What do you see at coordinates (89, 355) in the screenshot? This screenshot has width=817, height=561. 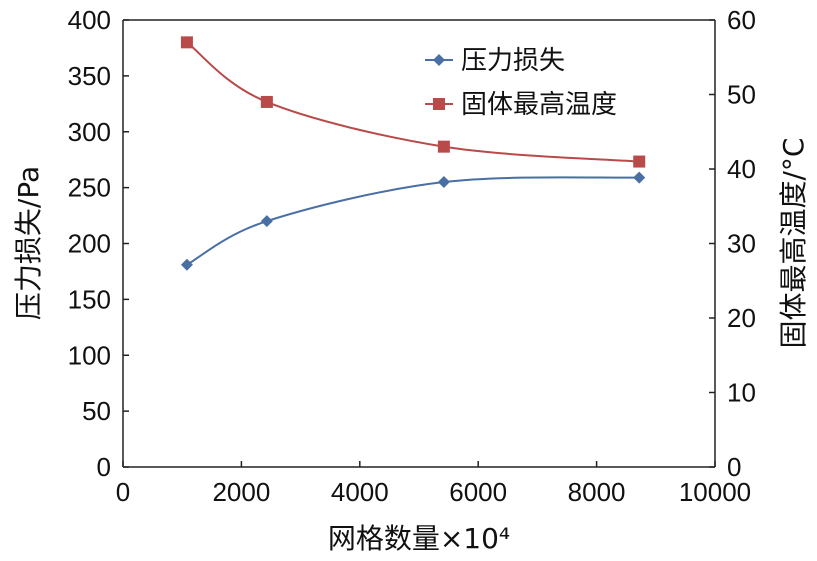 I see `left-tick-label: 100` at bounding box center [89, 355].